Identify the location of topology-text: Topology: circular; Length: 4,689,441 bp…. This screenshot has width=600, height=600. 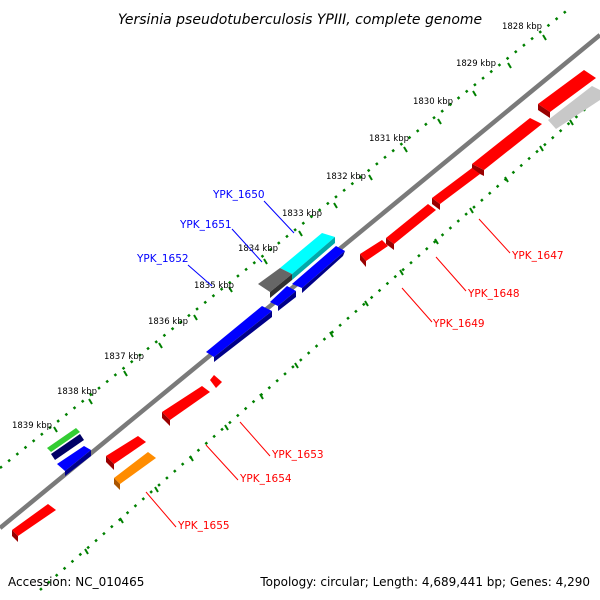
(424, 582).